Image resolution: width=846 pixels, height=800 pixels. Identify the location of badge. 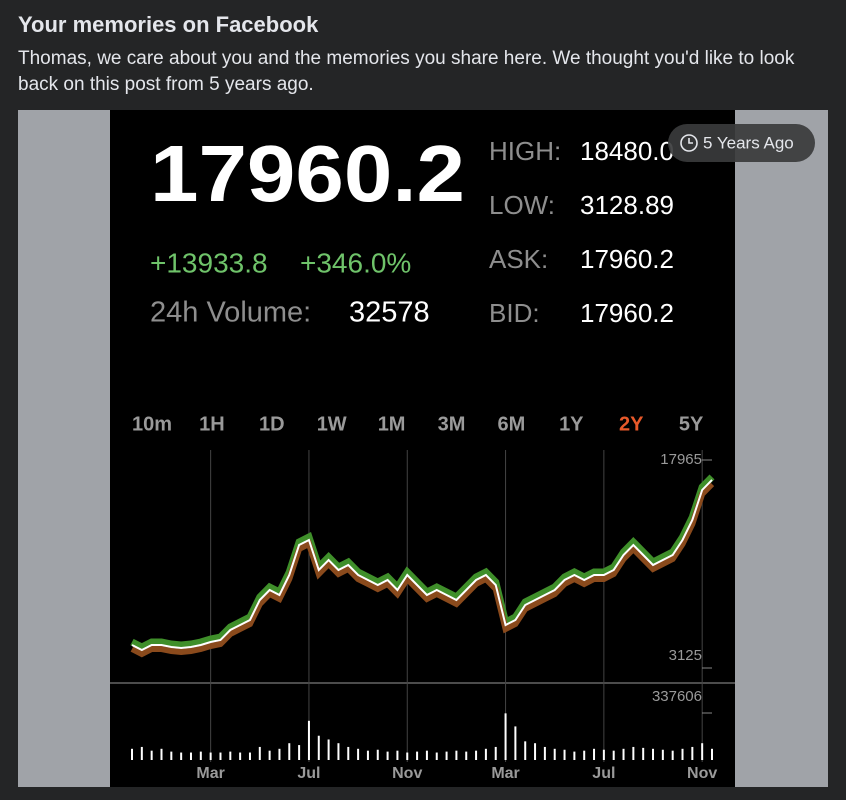
(741, 143).